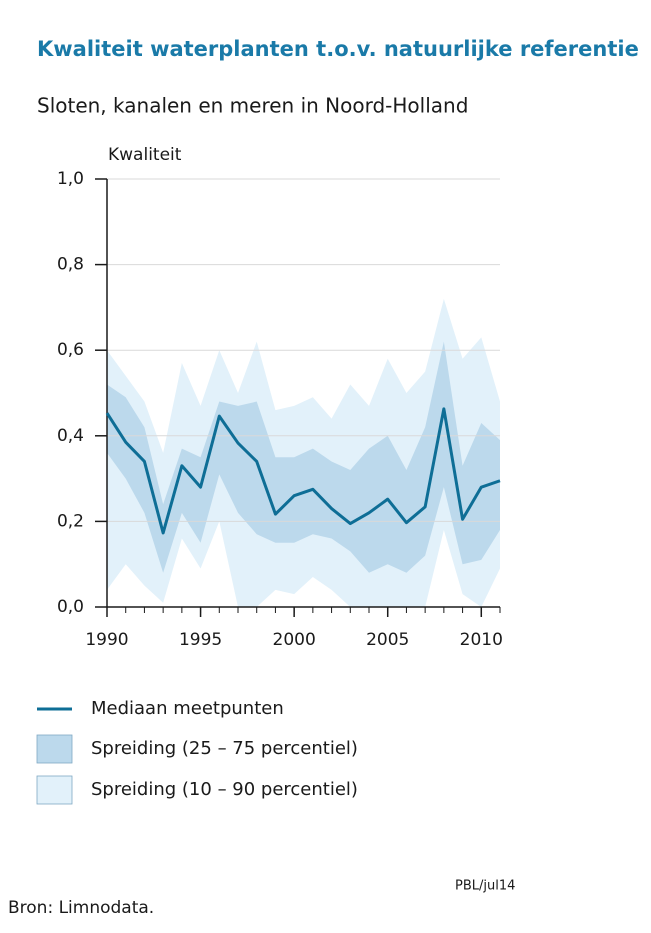 Image resolution: width=651 pixels, height=933 pixels. Describe the element at coordinates (224, 789) in the screenshot. I see `legend-label: Spreiding (10 – 90 percentiel)` at that location.